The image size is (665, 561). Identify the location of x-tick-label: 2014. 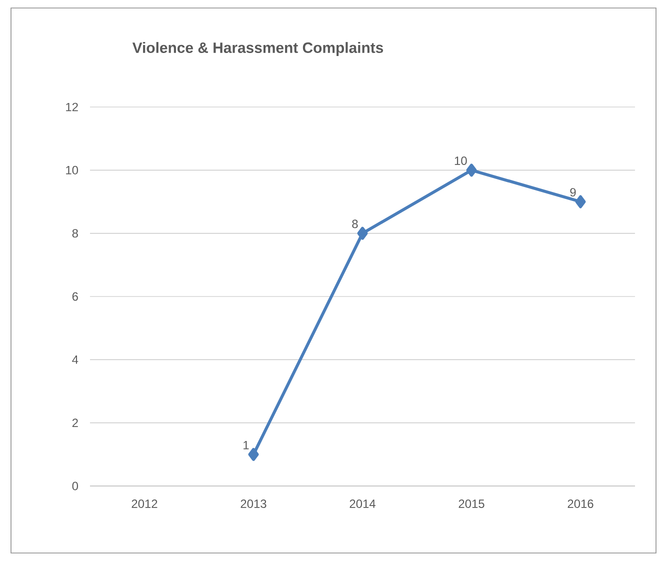
(363, 504).